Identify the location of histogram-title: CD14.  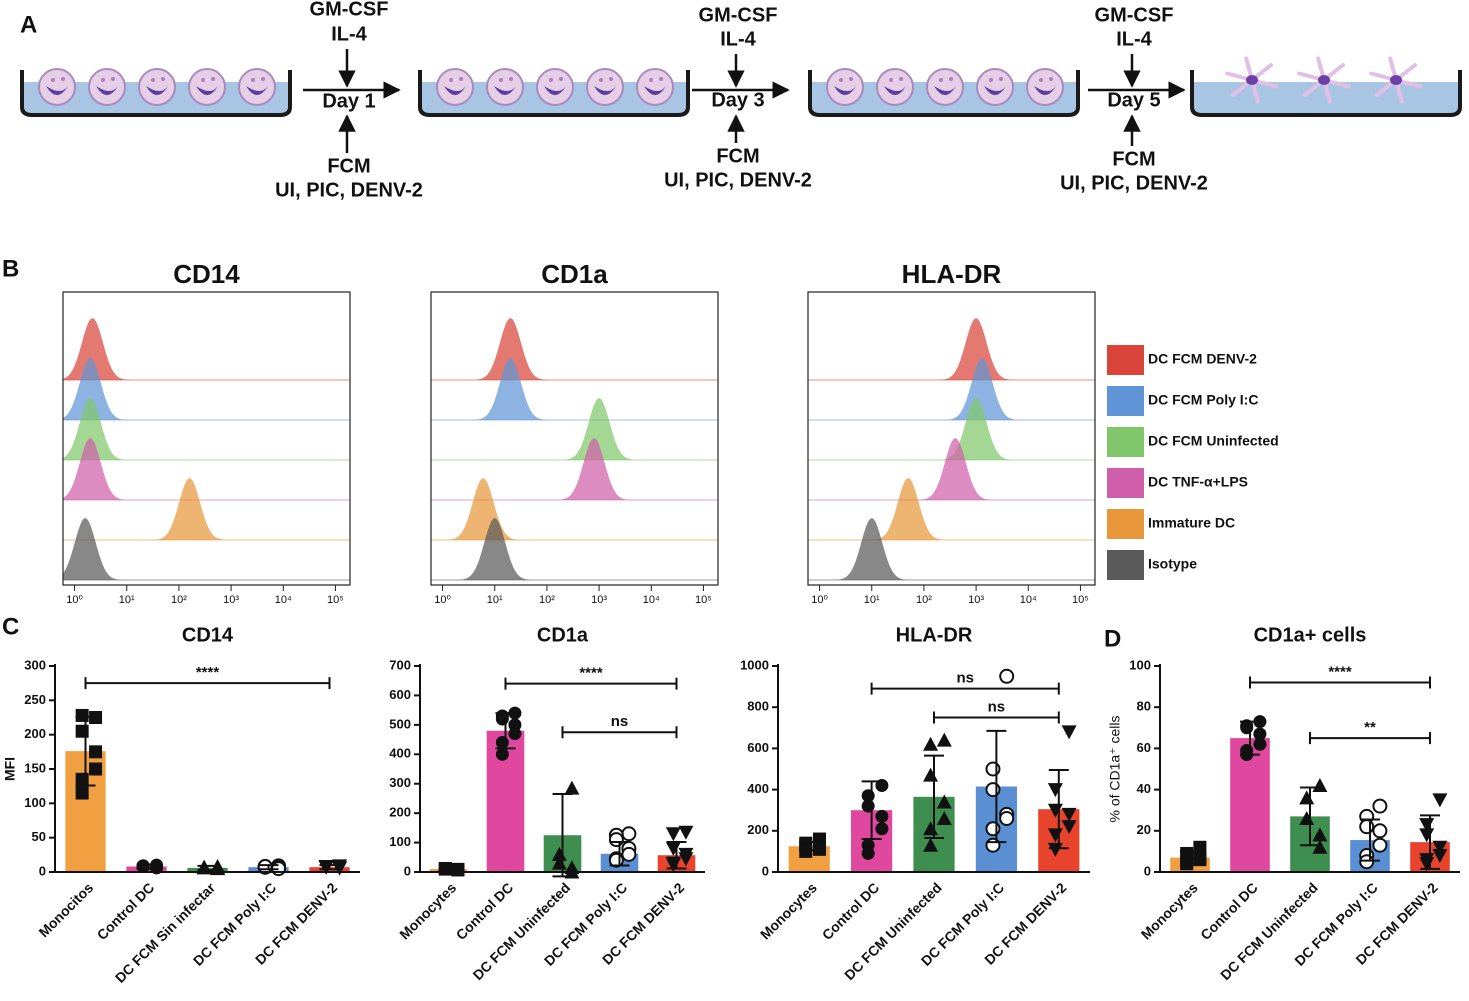
(206, 274).